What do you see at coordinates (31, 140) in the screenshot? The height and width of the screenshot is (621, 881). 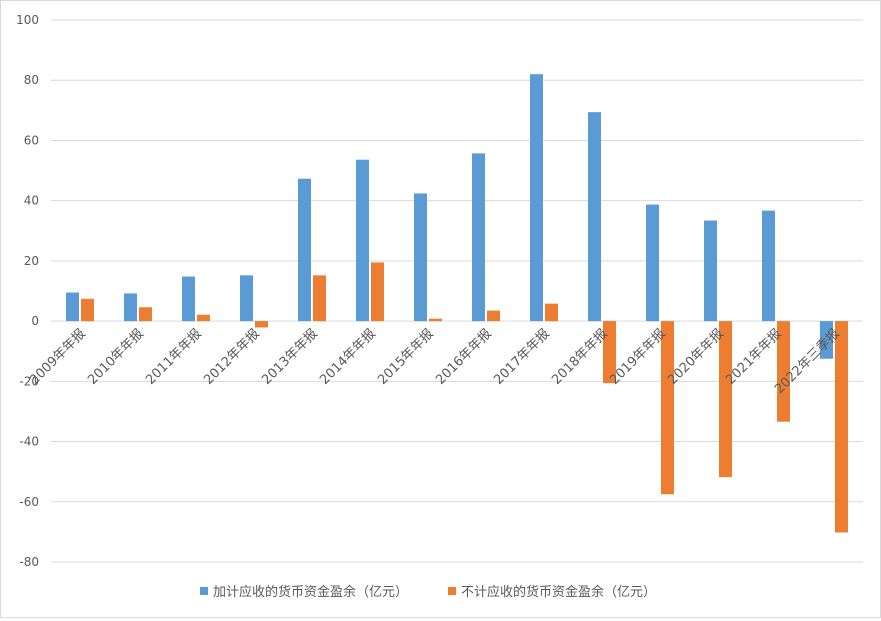 I see `y-tick-label: 60` at bounding box center [31, 140].